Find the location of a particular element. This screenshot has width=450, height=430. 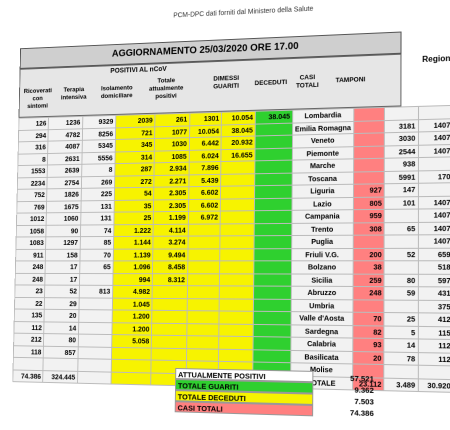

table-cell: 38 is located at coordinates (368, 267).